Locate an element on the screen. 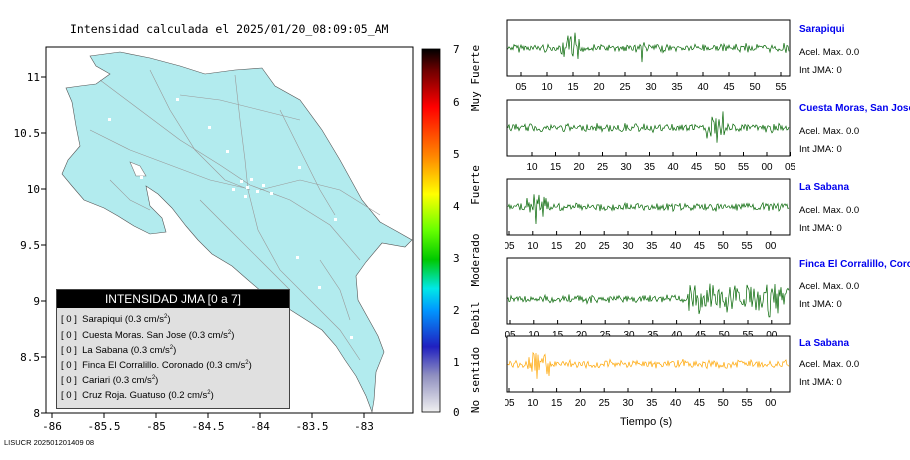  gulf-of-nicoya is located at coordinates (138, 169).